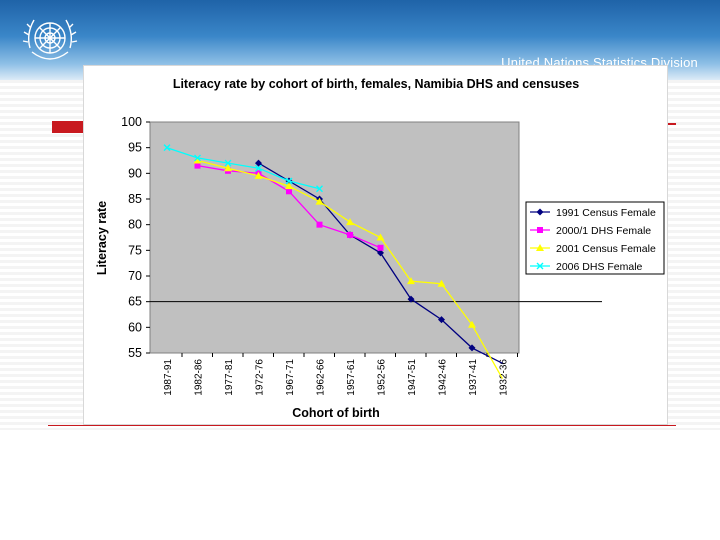  I want to click on series-line, so click(243, 168).